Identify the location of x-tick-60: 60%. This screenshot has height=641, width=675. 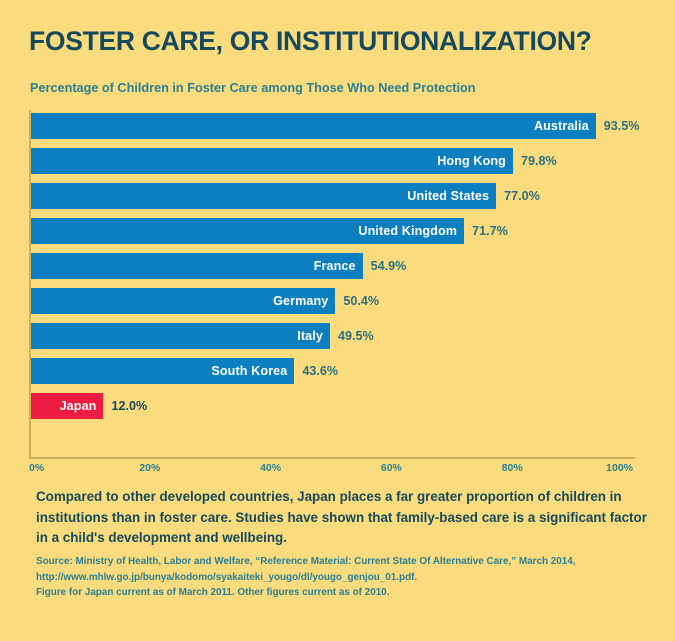
(391, 468).